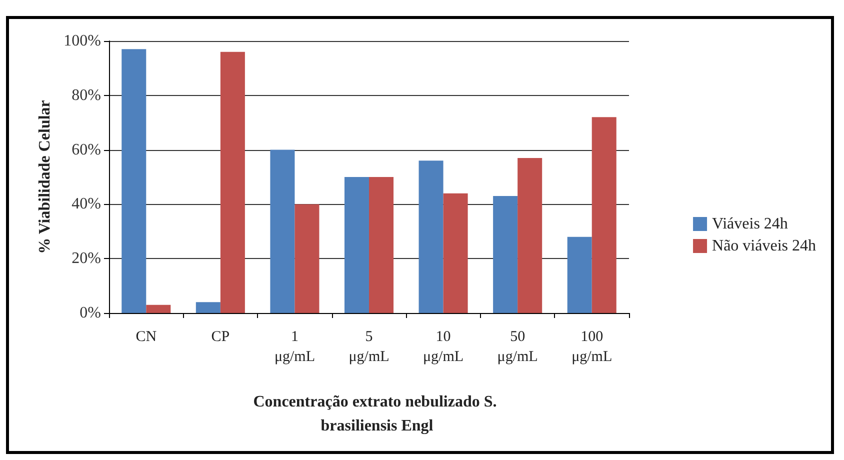 The height and width of the screenshot is (460, 844). Describe the element at coordinates (86, 259) in the screenshot. I see `y-tick-label: 20%` at that location.